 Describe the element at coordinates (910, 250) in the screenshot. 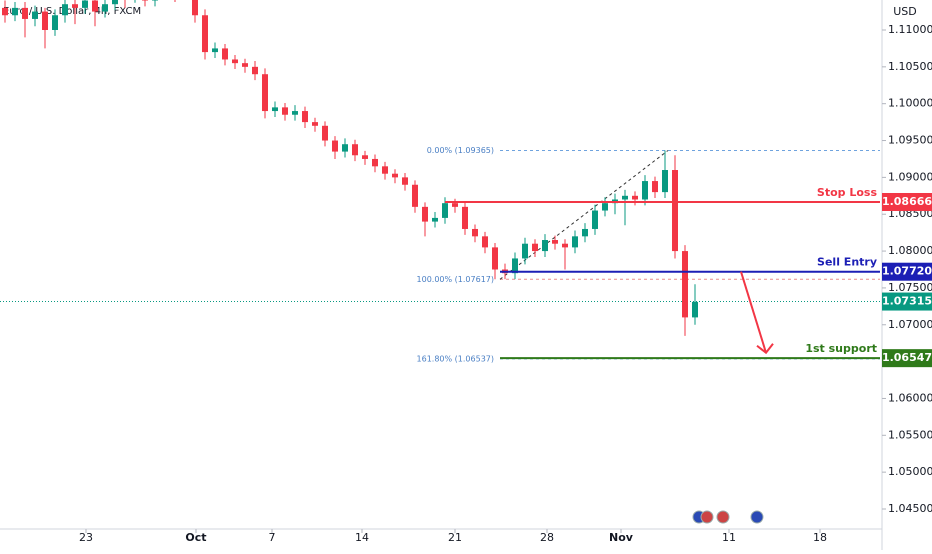

I see `y-tick-label: 1.08000` at that location.